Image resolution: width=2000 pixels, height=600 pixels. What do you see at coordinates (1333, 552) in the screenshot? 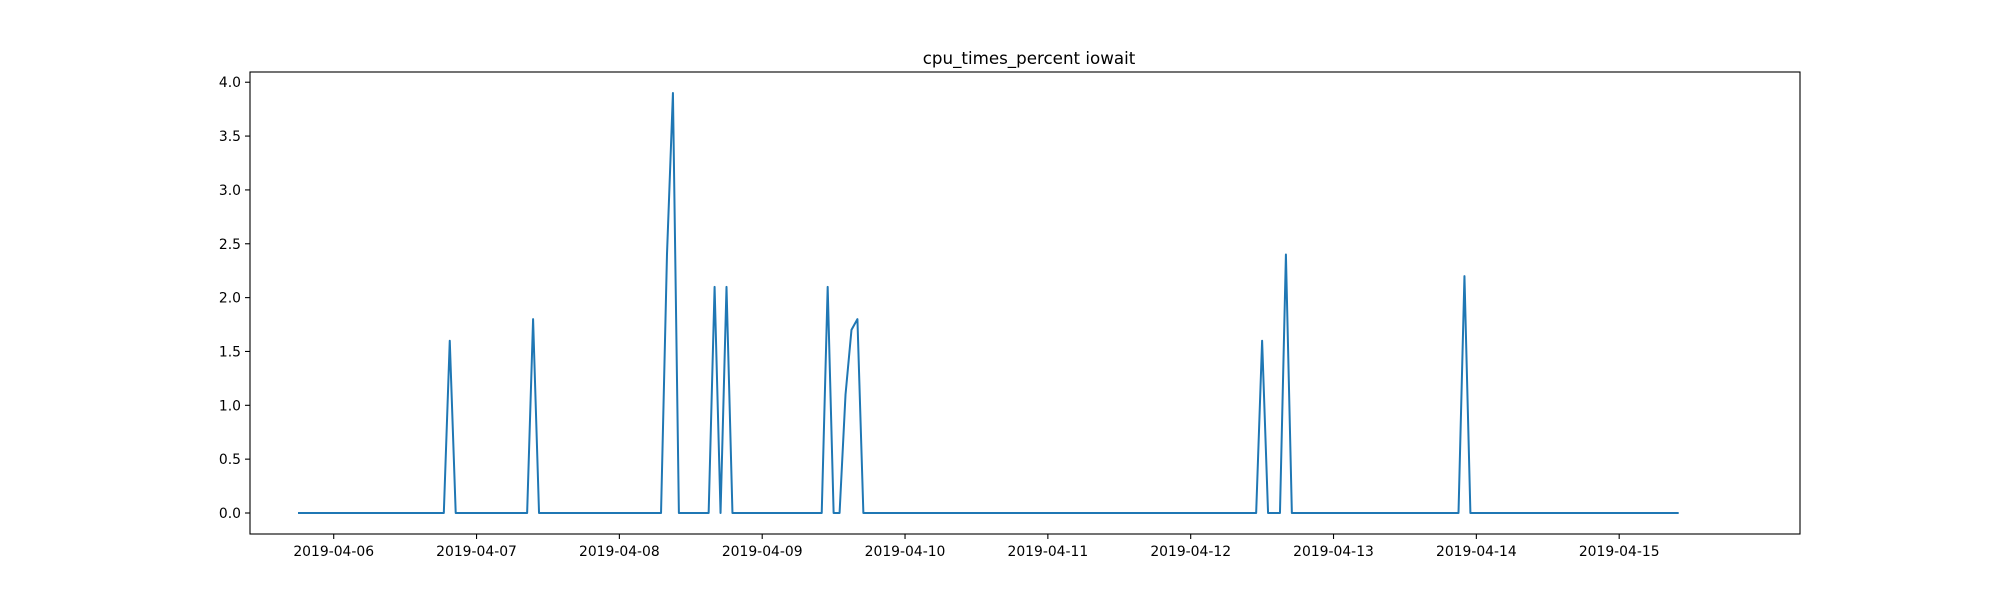
I see `x-tick-label: 2019-04-13` at bounding box center [1333, 552].